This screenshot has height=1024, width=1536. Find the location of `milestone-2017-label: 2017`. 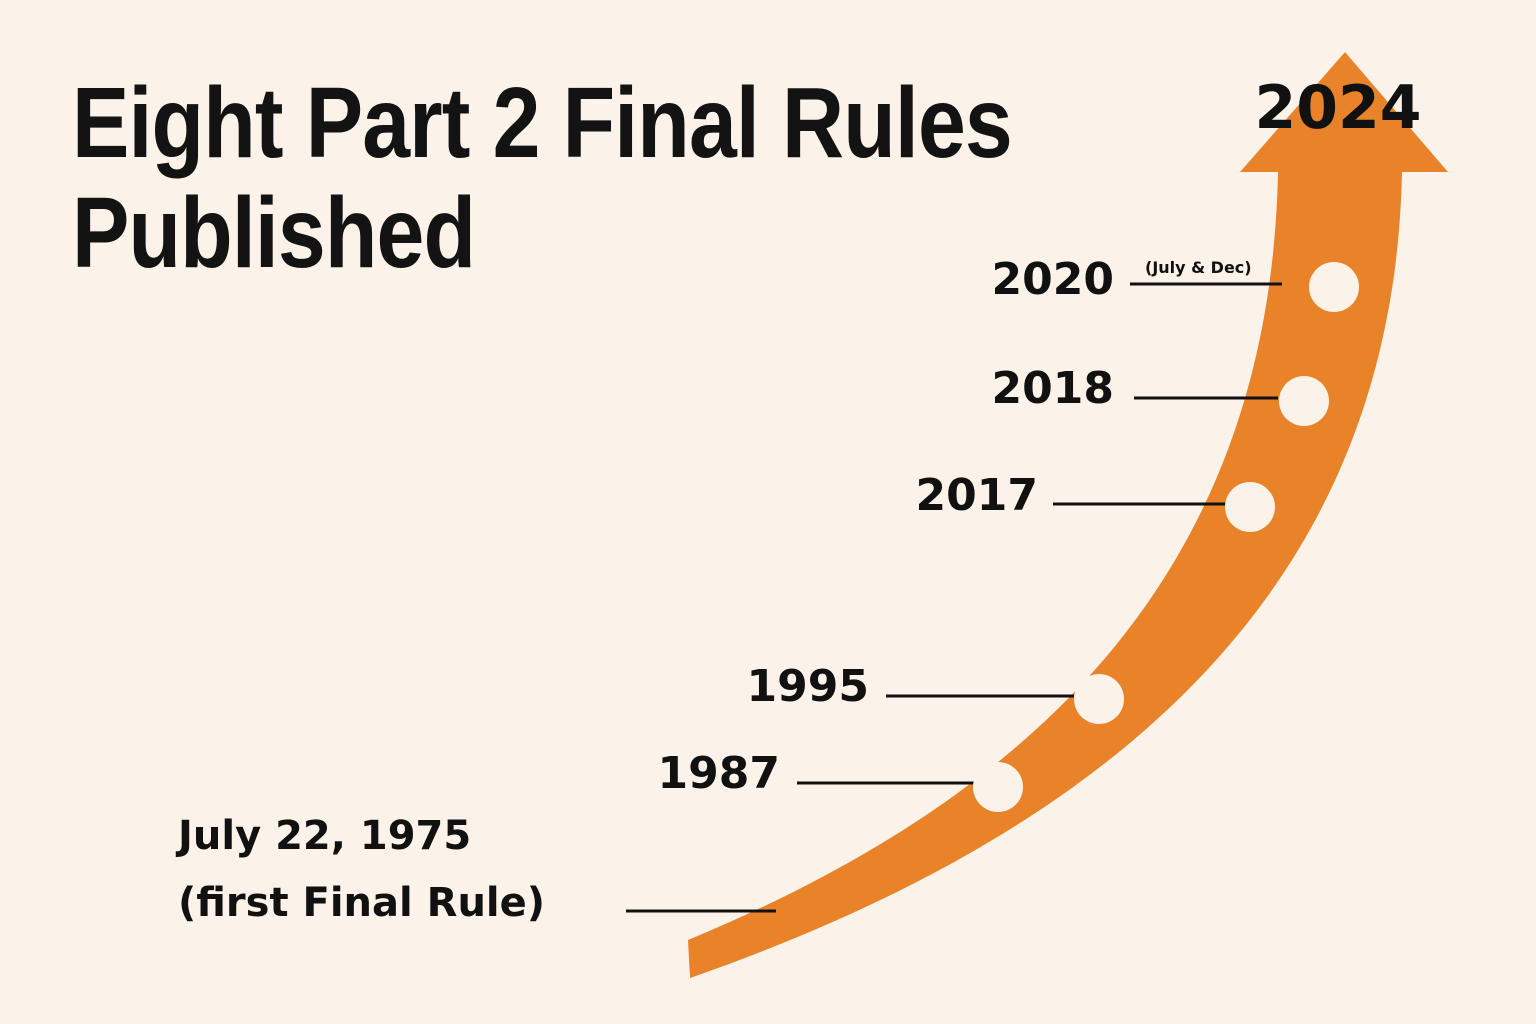

milestone-2017-label: 2017 is located at coordinates (977, 495).